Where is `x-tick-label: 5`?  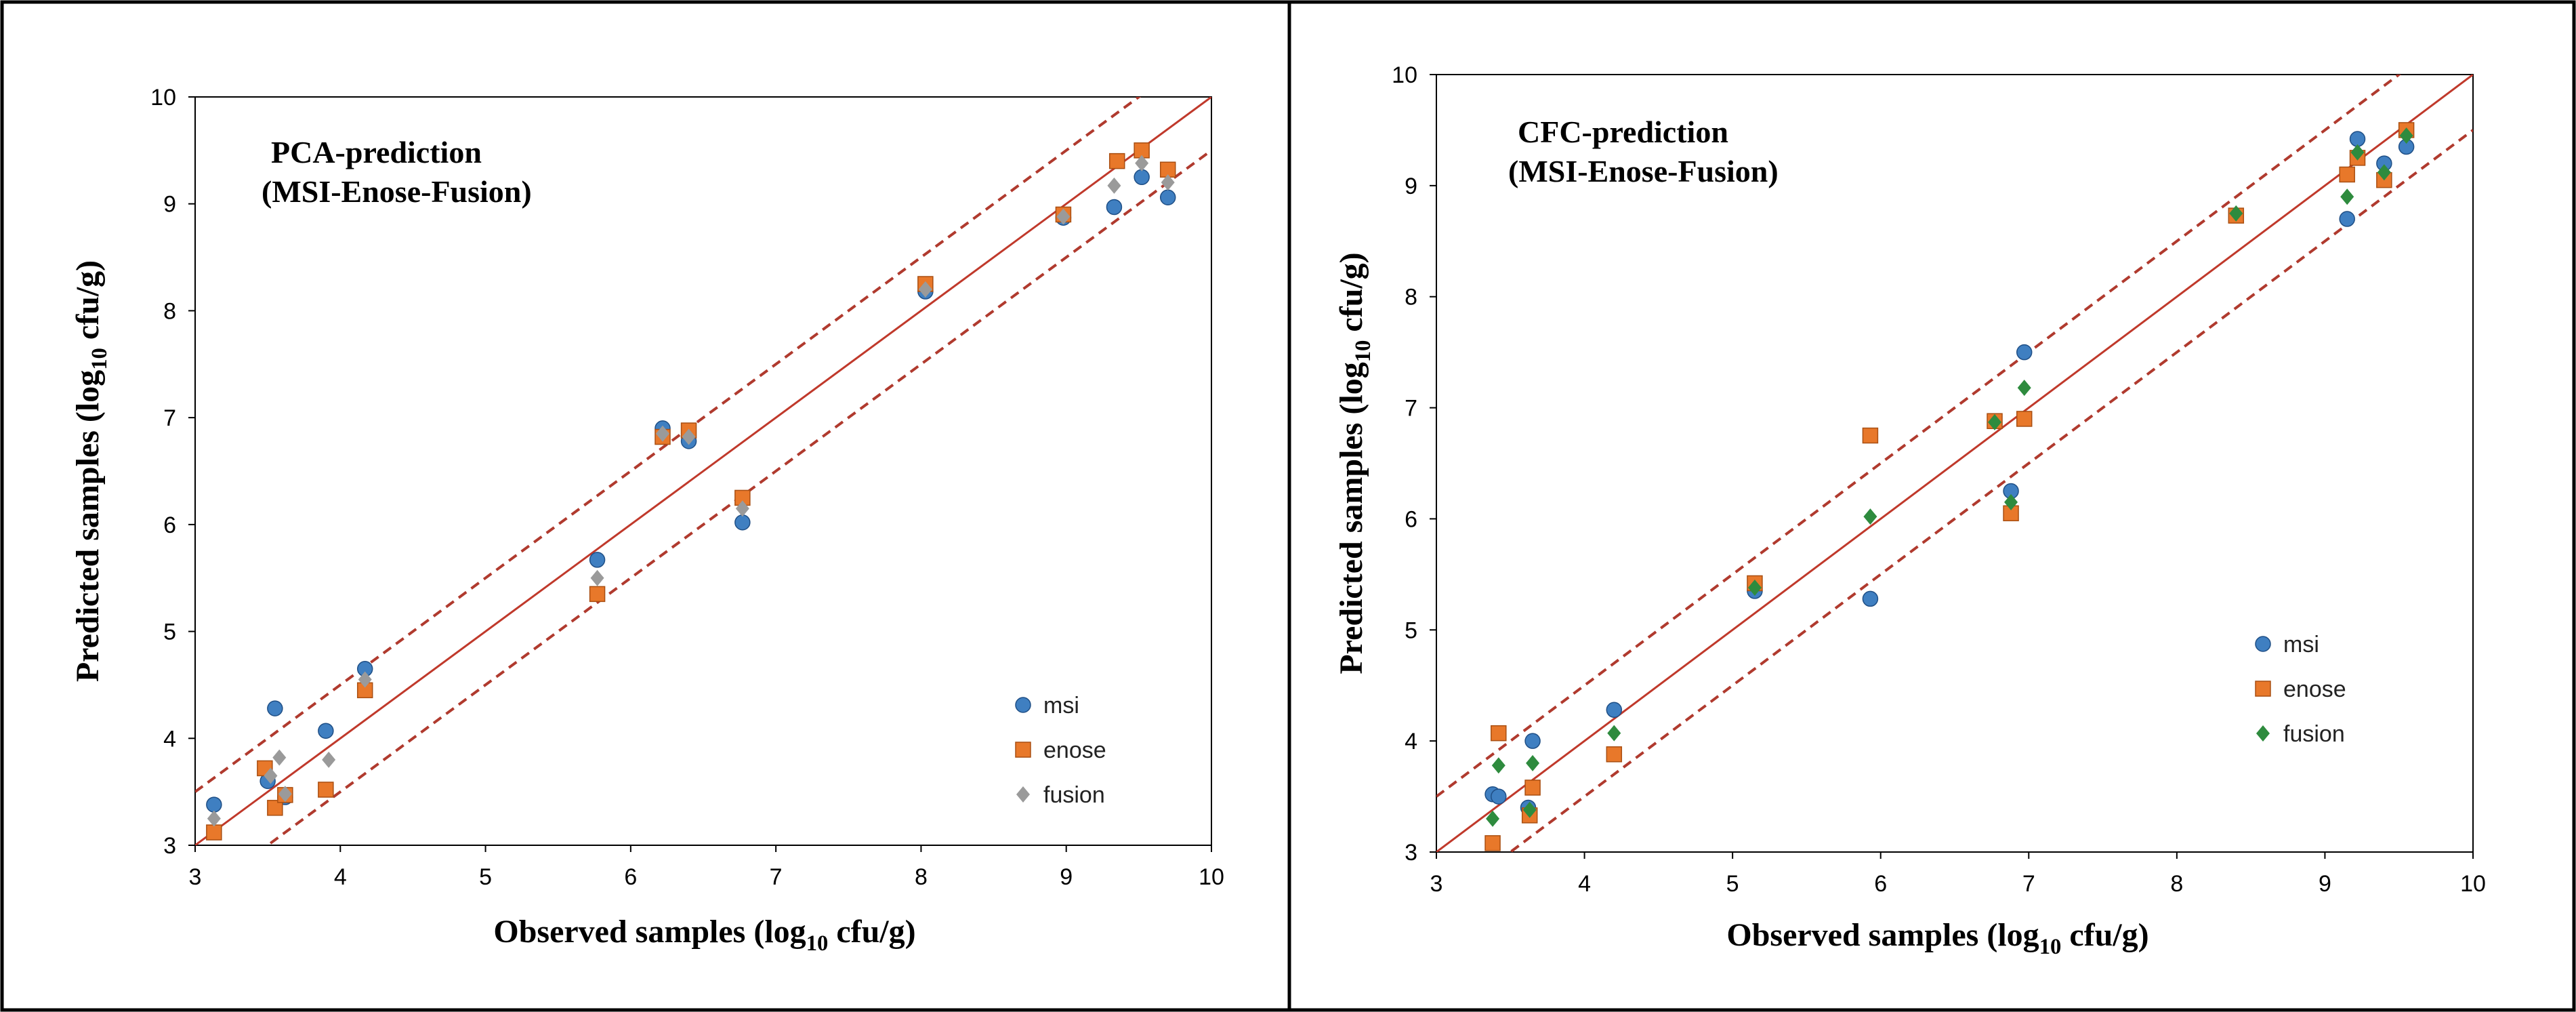
x-tick-label: 5 is located at coordinates (1732, 884).